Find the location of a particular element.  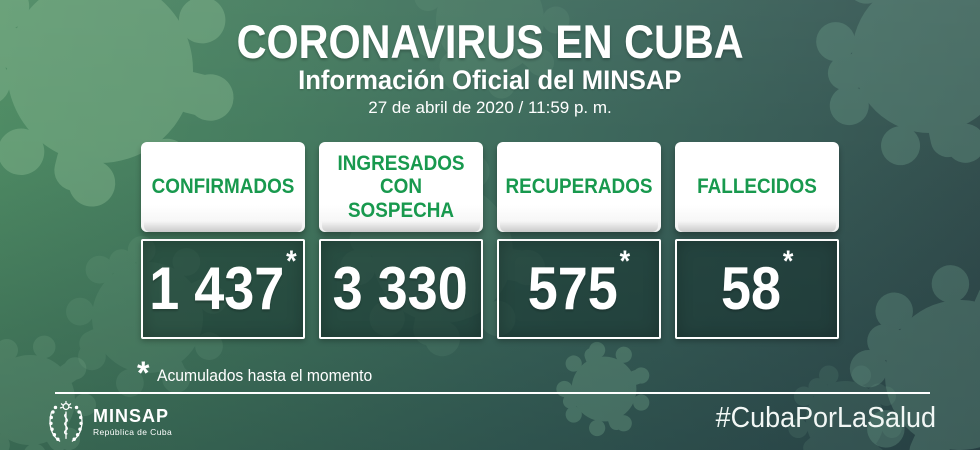

page-subtitle: Información Oficial del MINSAP is located at coordinates (490, 80).